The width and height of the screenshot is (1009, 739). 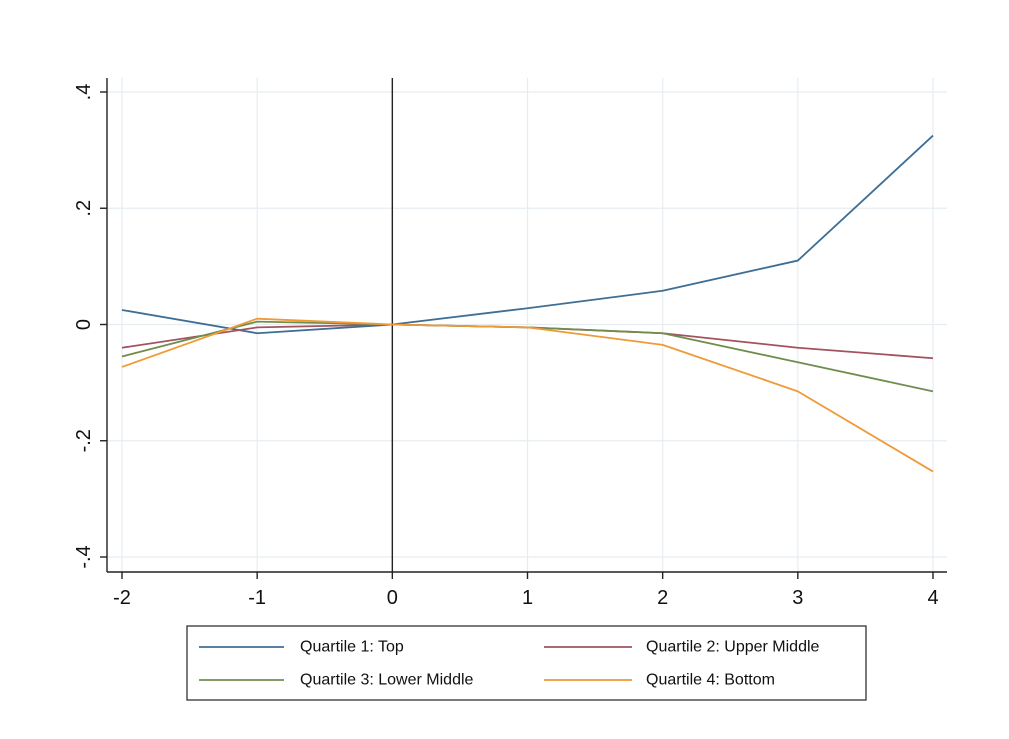 I want to click on y-tick-label: .2, so click(x=84, y=208).